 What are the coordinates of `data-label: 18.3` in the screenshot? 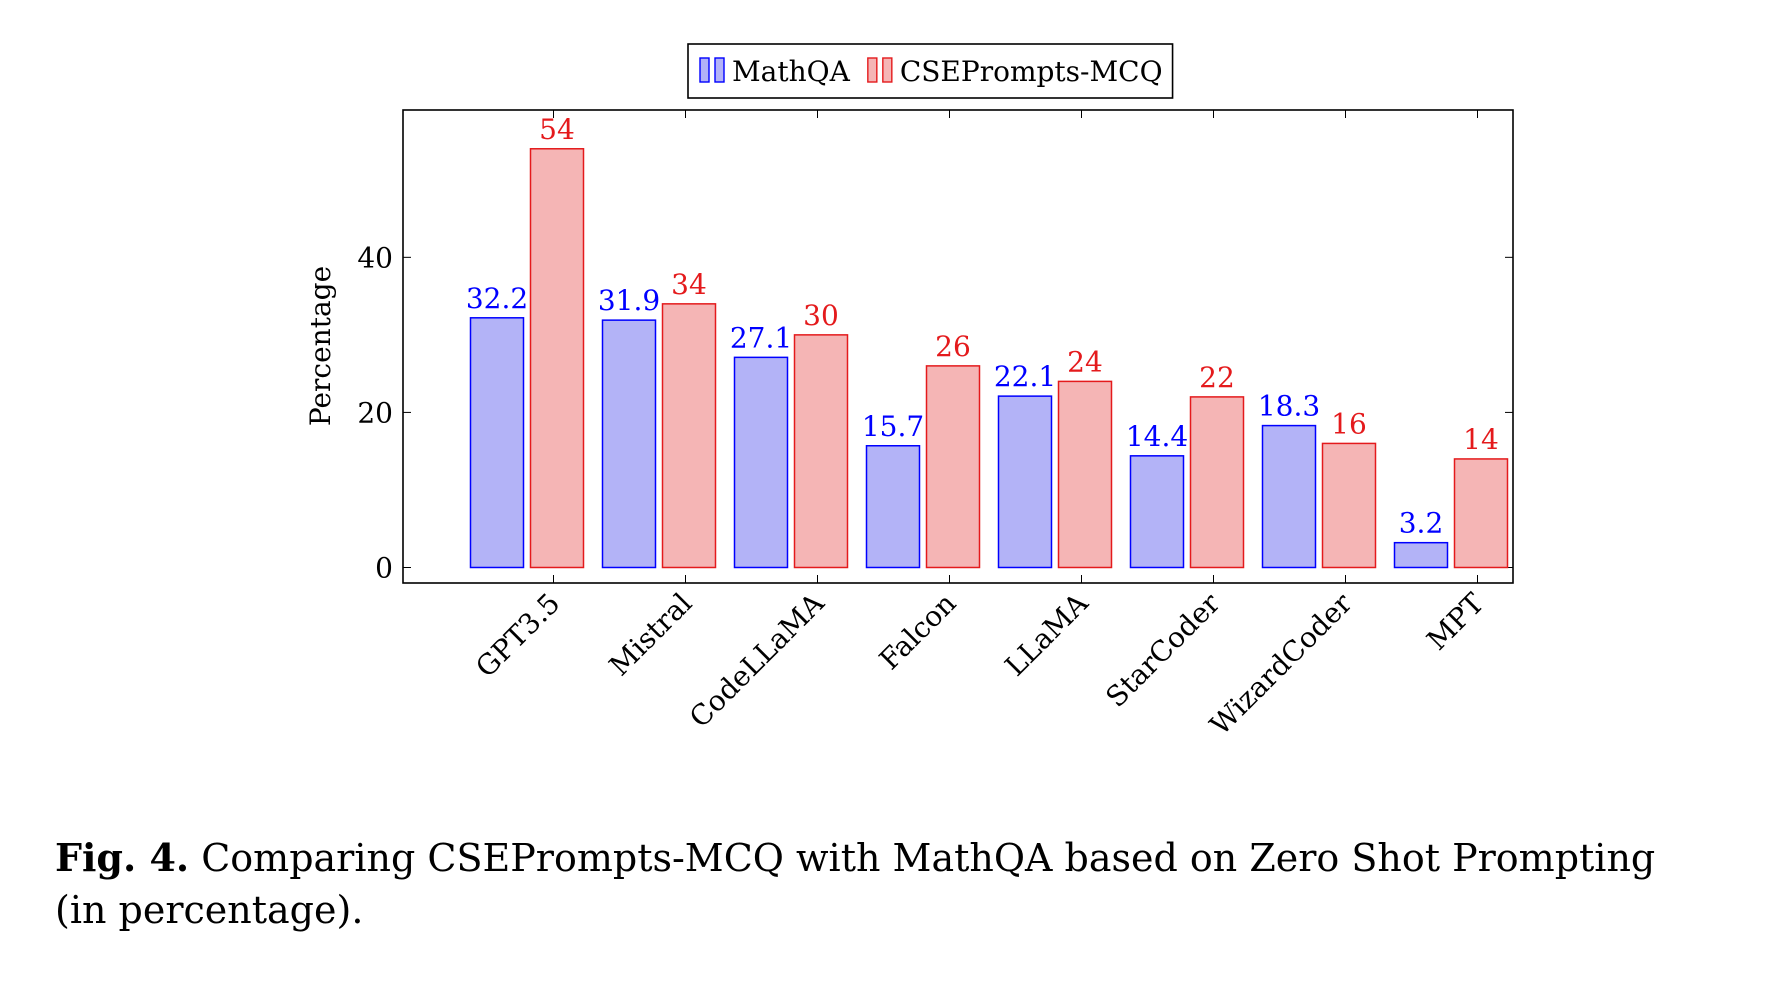 It's located at (1289, 406).